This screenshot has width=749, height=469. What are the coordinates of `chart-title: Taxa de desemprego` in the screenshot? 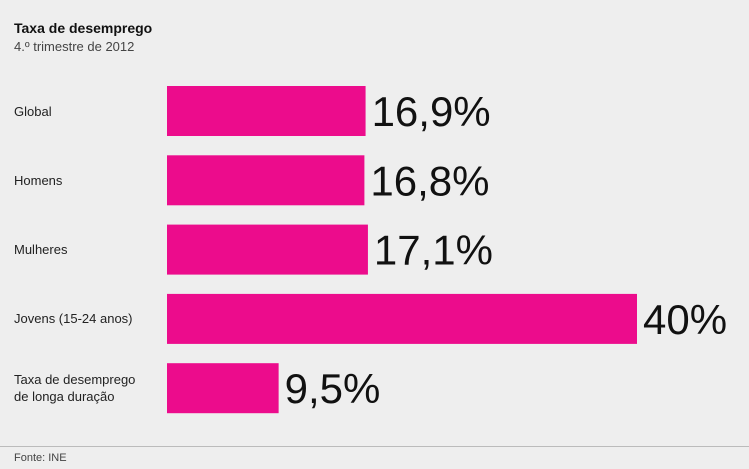 It's located at (83, 28).